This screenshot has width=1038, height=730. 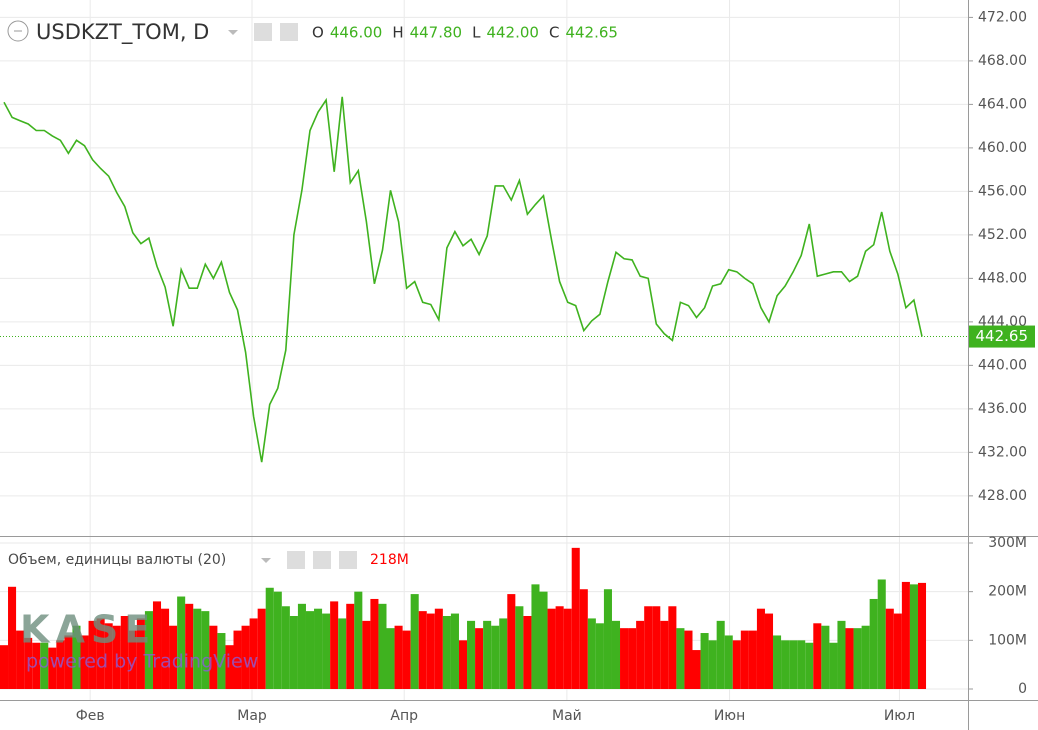 I want to click on y-tick-label: 436.00, so click(x=1002, y=409).